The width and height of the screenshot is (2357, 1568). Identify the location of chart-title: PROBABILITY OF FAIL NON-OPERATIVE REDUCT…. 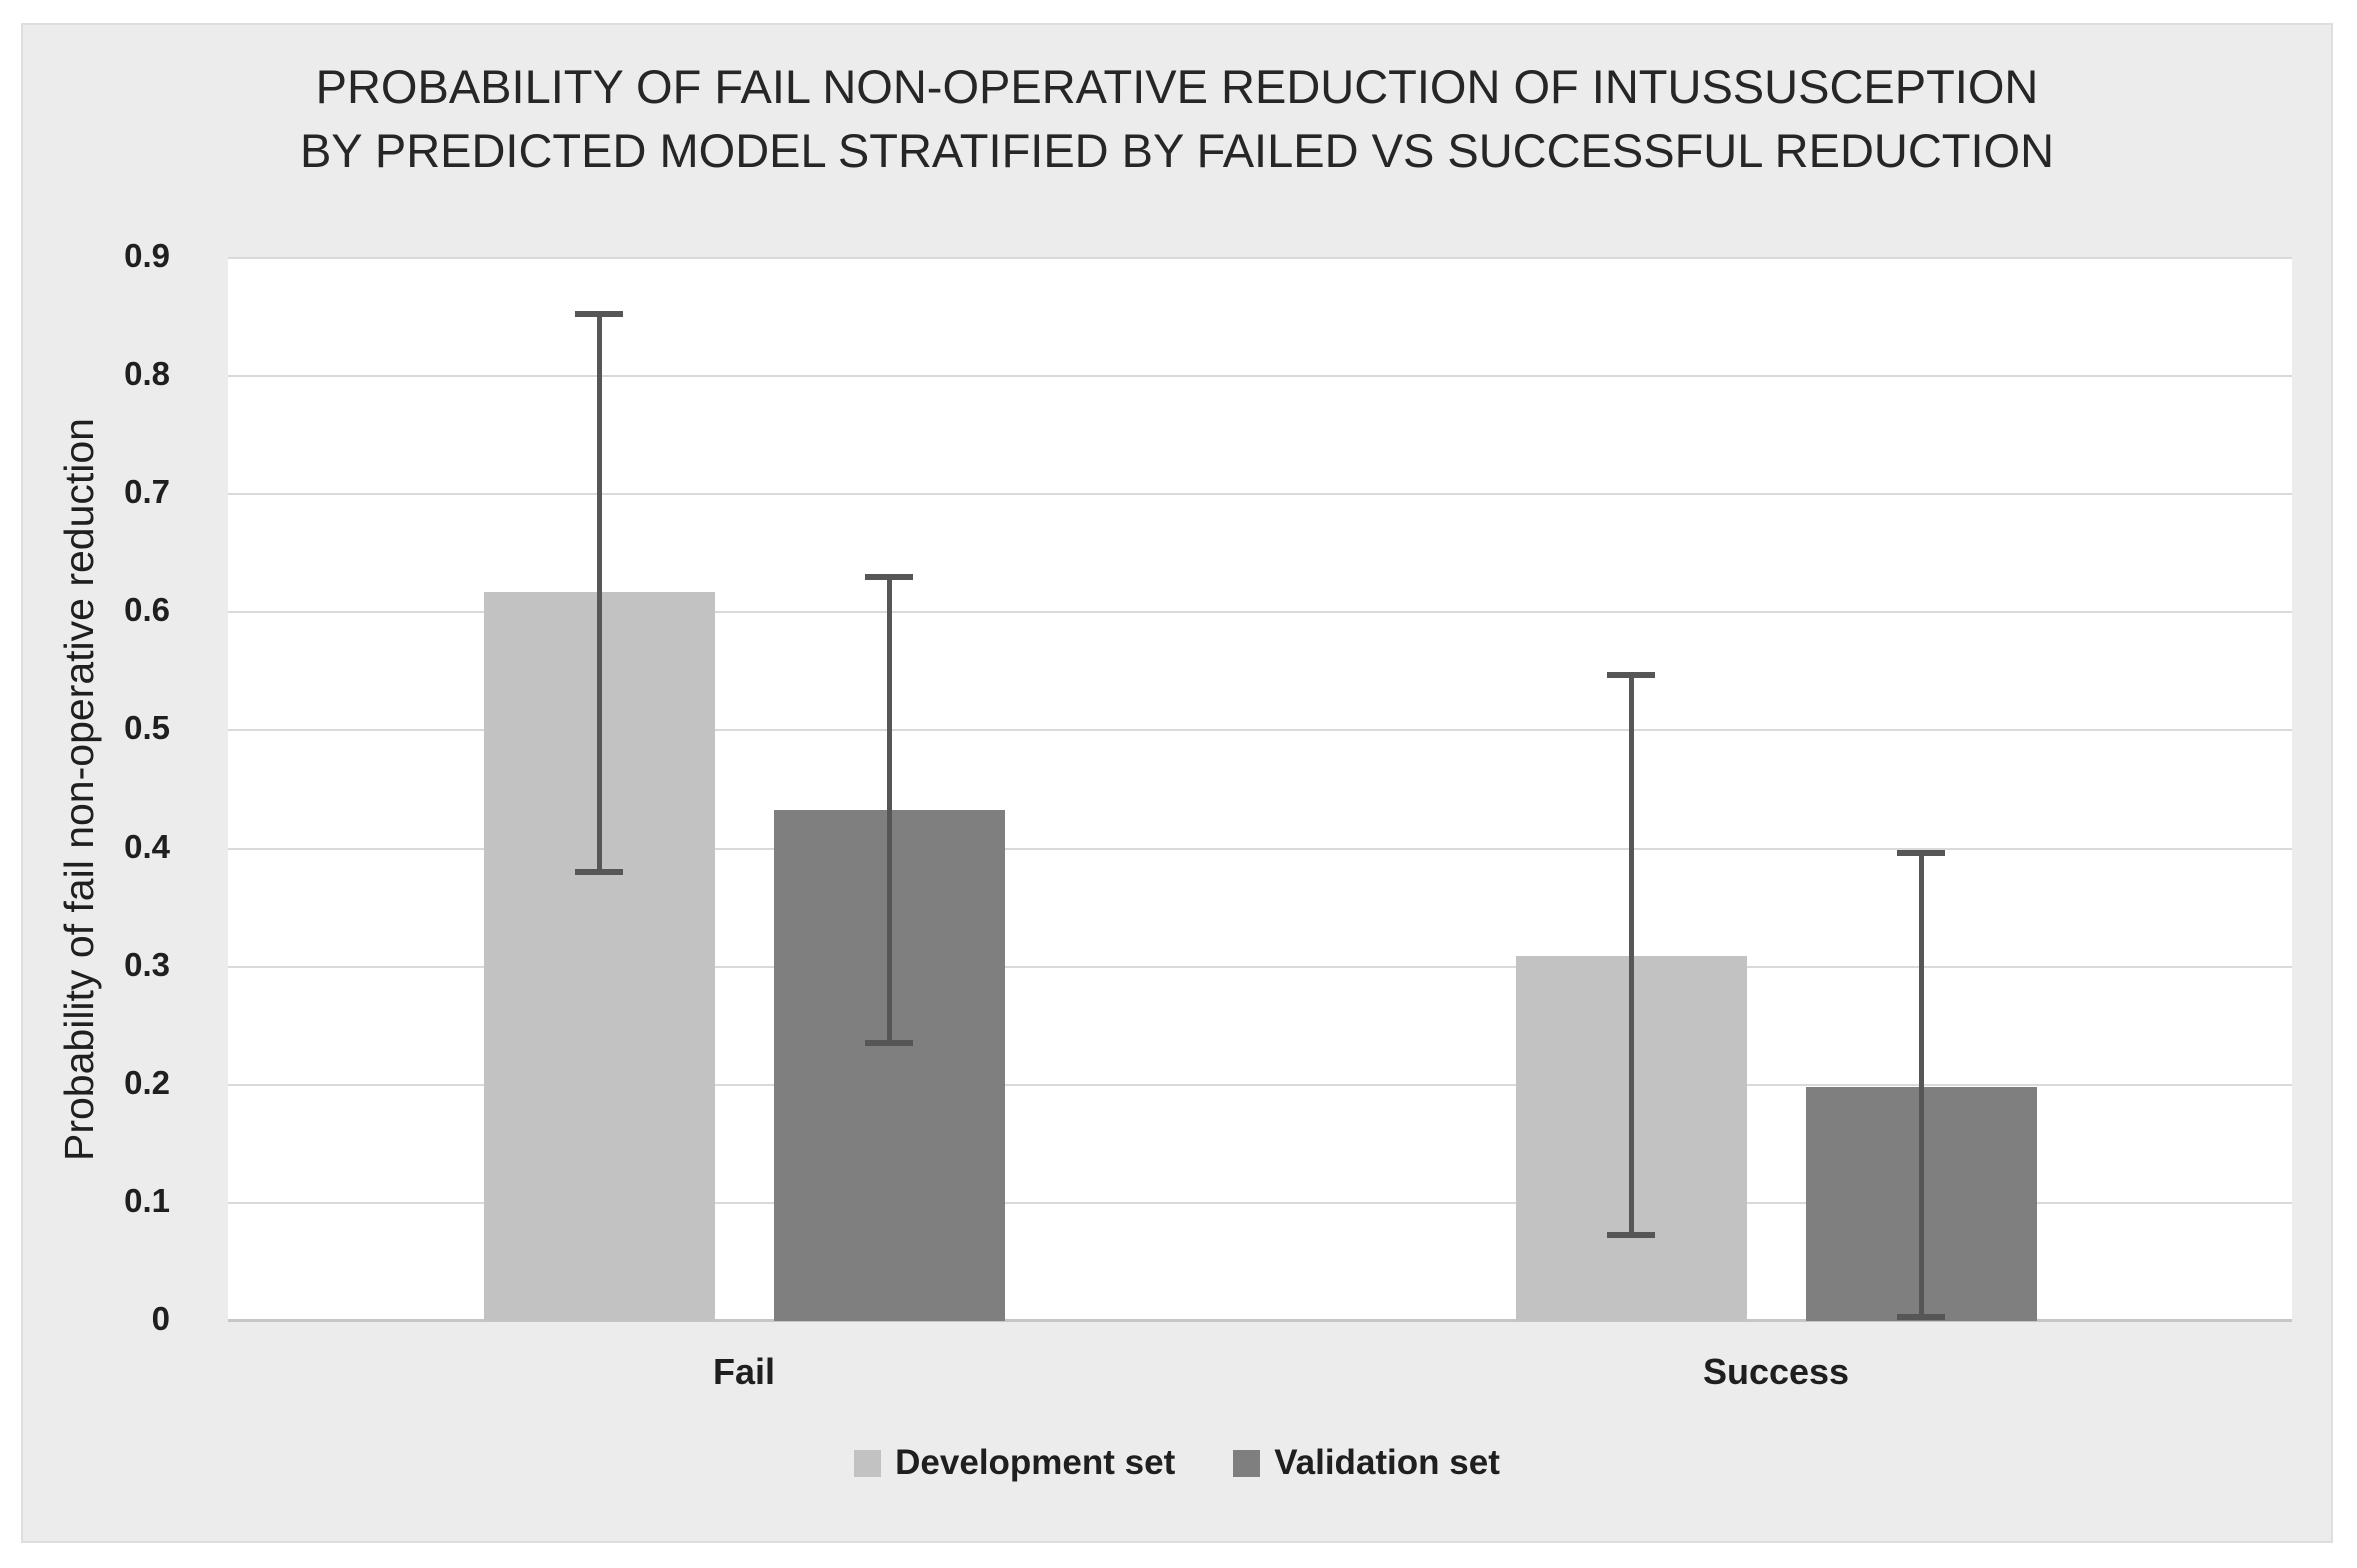
(1177, 119).